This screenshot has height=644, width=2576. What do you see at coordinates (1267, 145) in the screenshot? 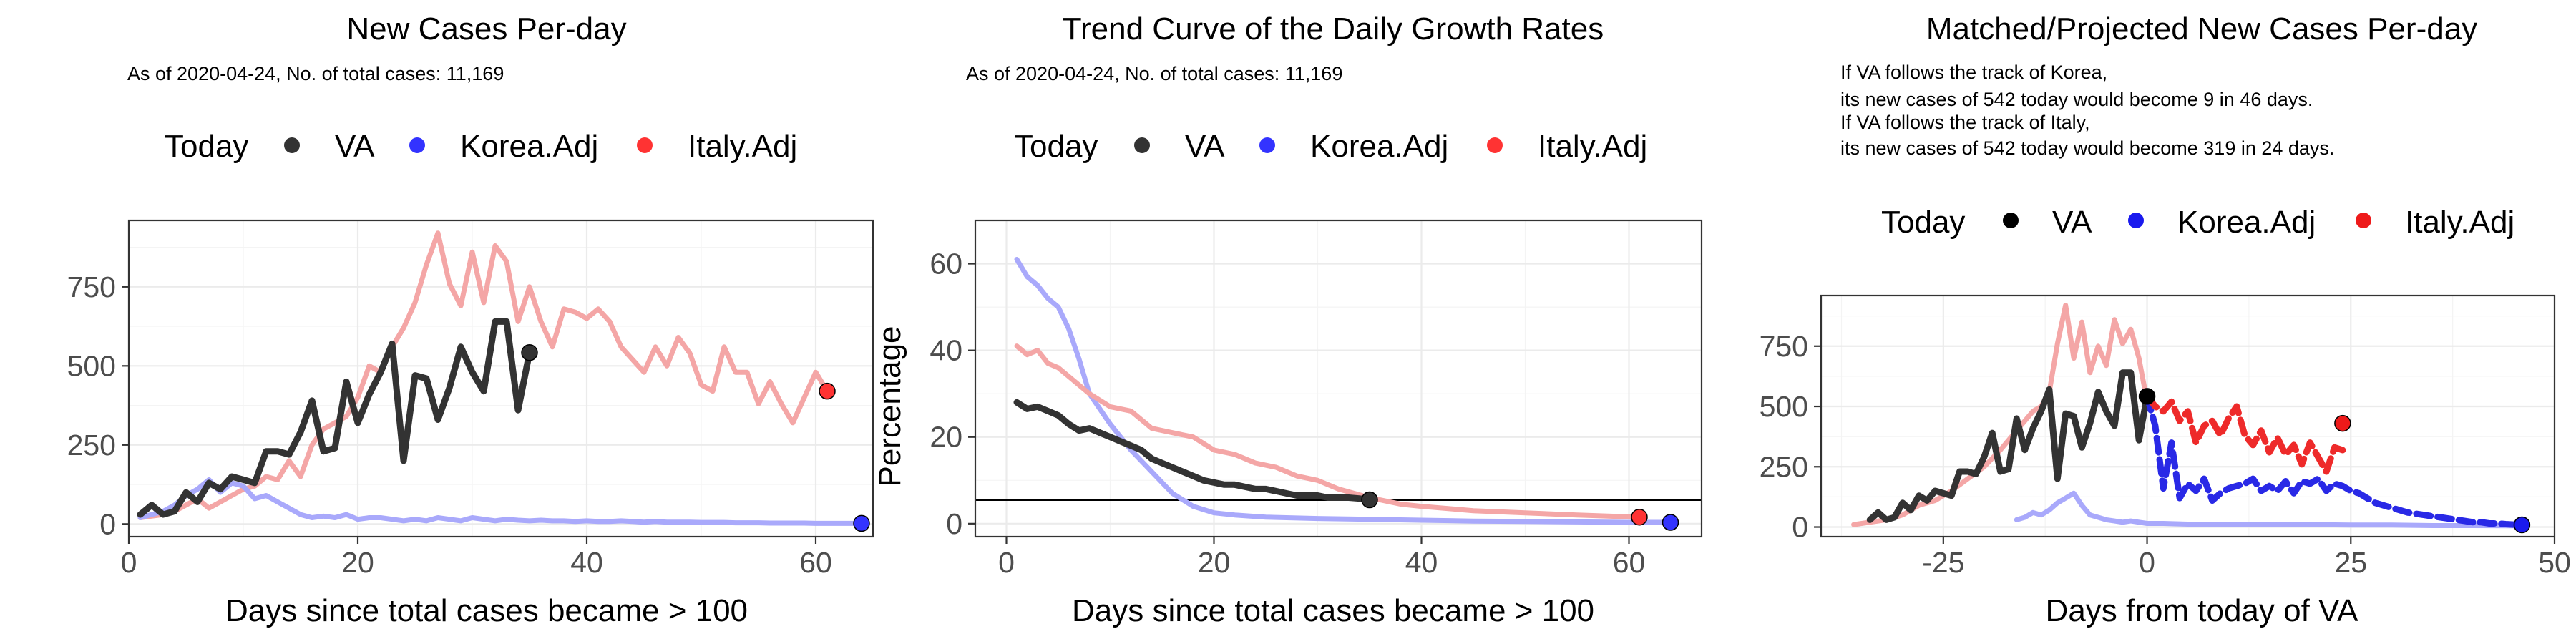
I see `panel2-legend-key-korea` at bounding box center [1267, 145].